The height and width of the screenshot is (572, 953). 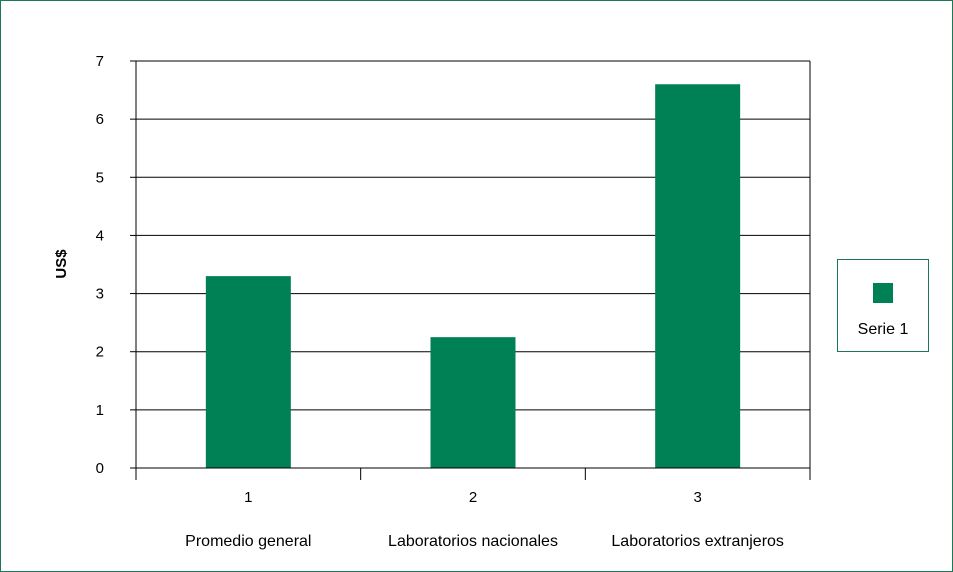 I want to click on y-tick-label: 0, so click(x=100, y=468).